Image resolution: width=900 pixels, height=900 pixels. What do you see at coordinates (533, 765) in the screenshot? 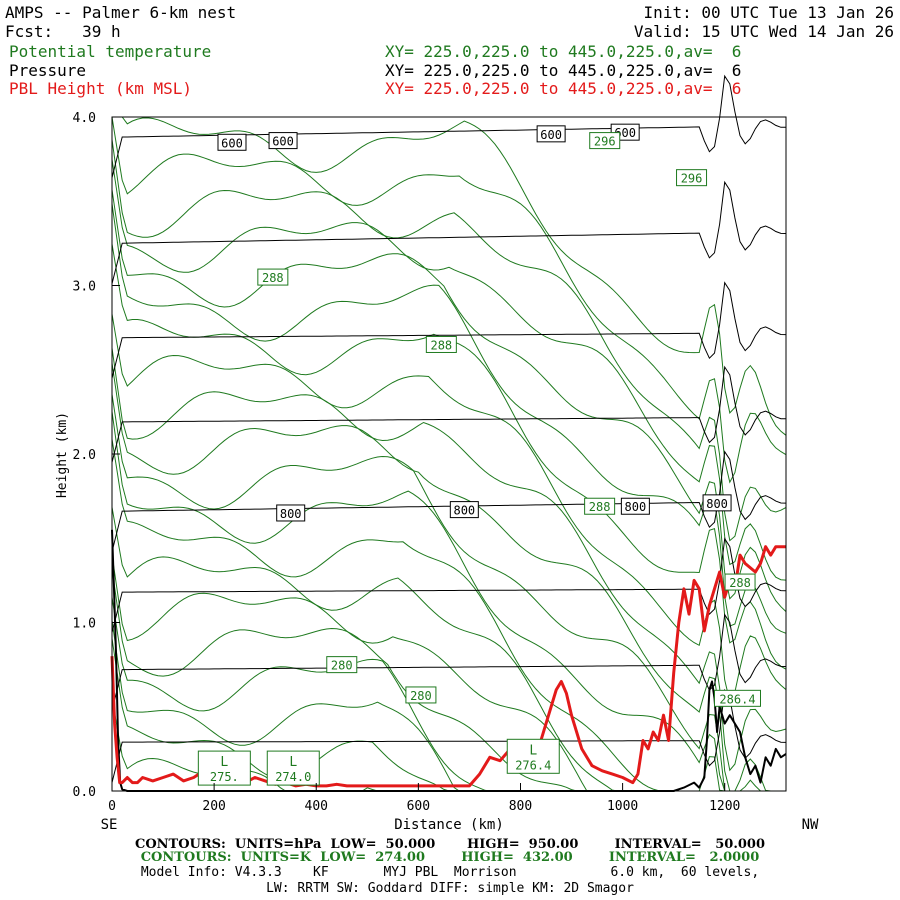
I see `low-value: 276.4` at bounding box center [533, 765].